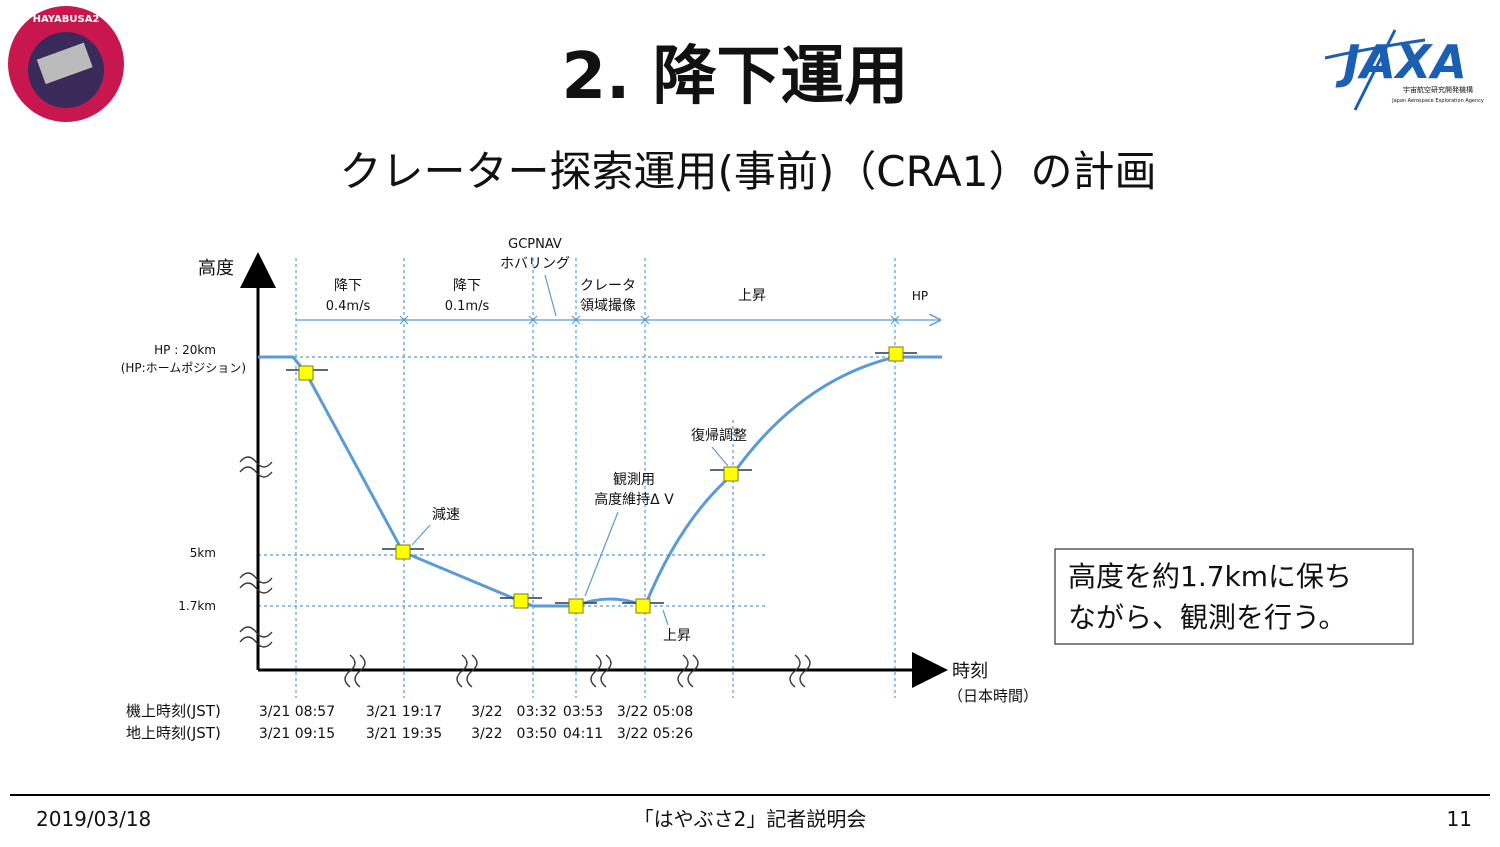 The width and height of the screenshot is (1500, 847). I want to click on annotation: 高度維持Δ V, so click(634, 499).